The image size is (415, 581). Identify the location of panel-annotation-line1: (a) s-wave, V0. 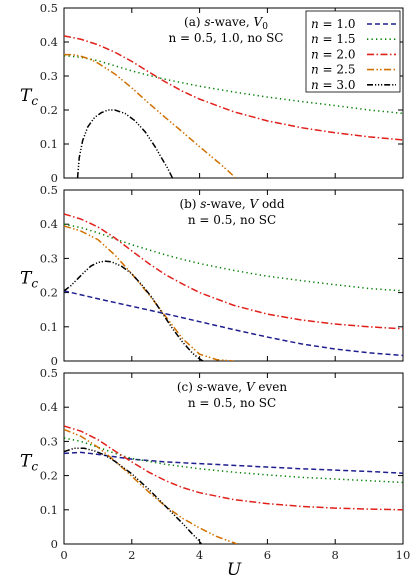
(226, 23).